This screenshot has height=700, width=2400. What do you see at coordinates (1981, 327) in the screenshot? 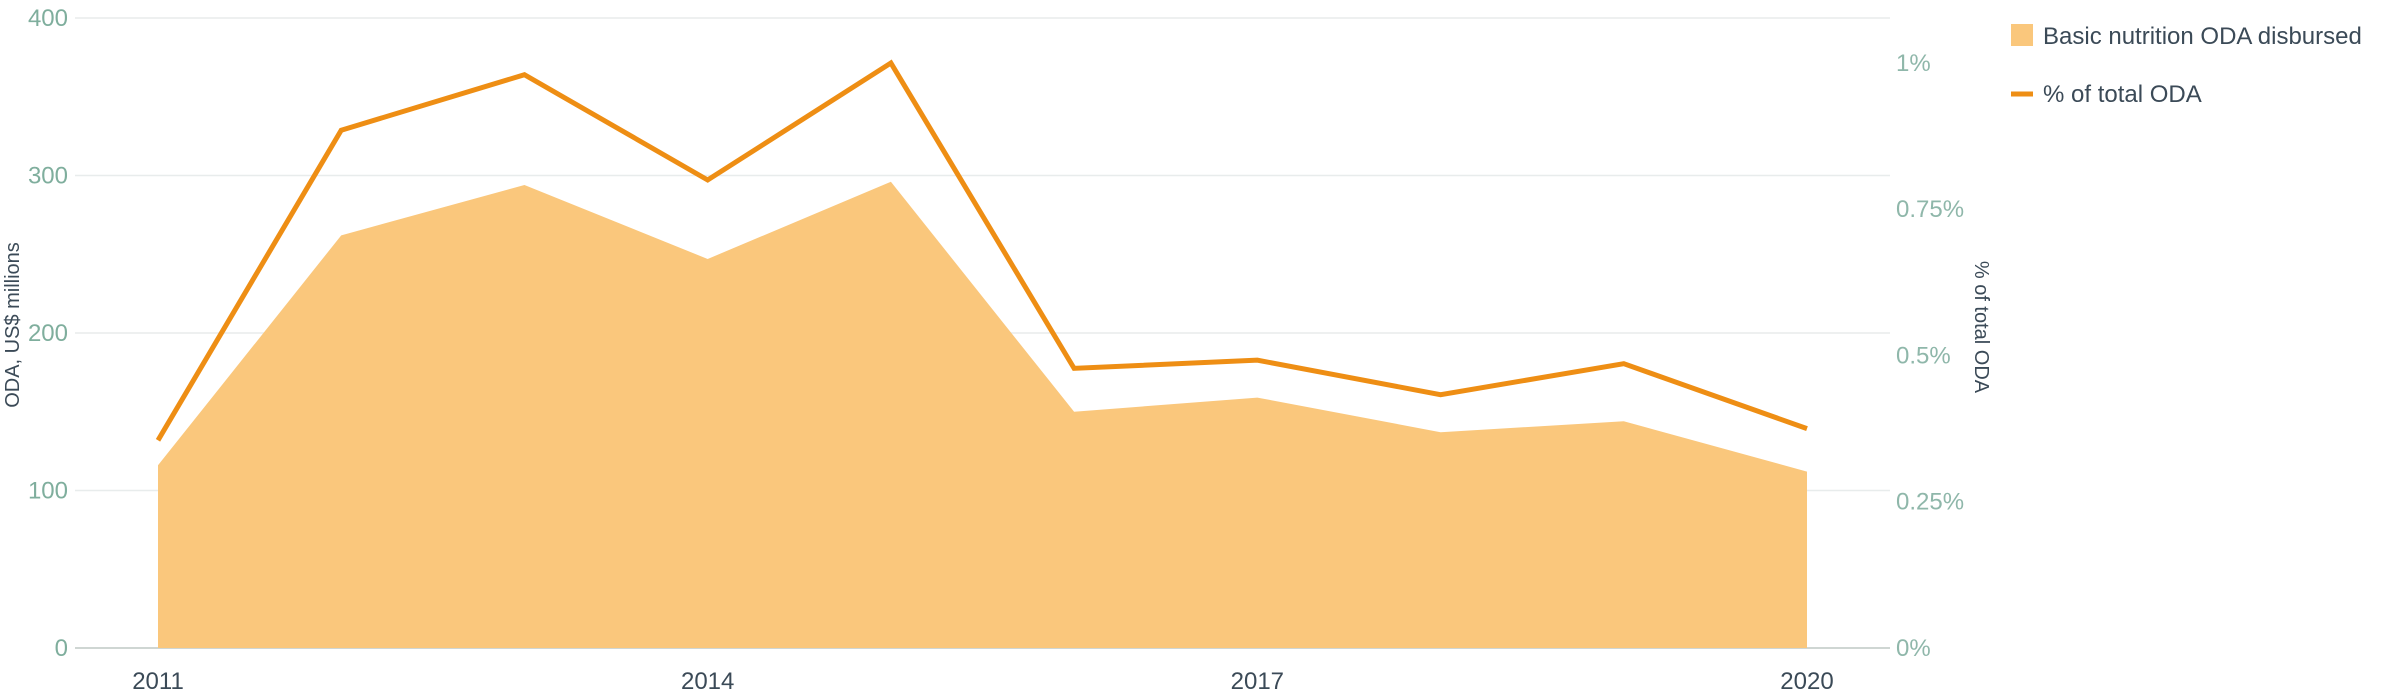
I see `right-axis-title: % of total ODA` at bounding box center [1981, 327].